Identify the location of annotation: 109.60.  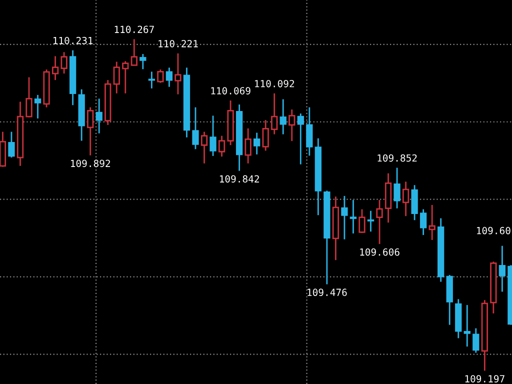
(493, 230).